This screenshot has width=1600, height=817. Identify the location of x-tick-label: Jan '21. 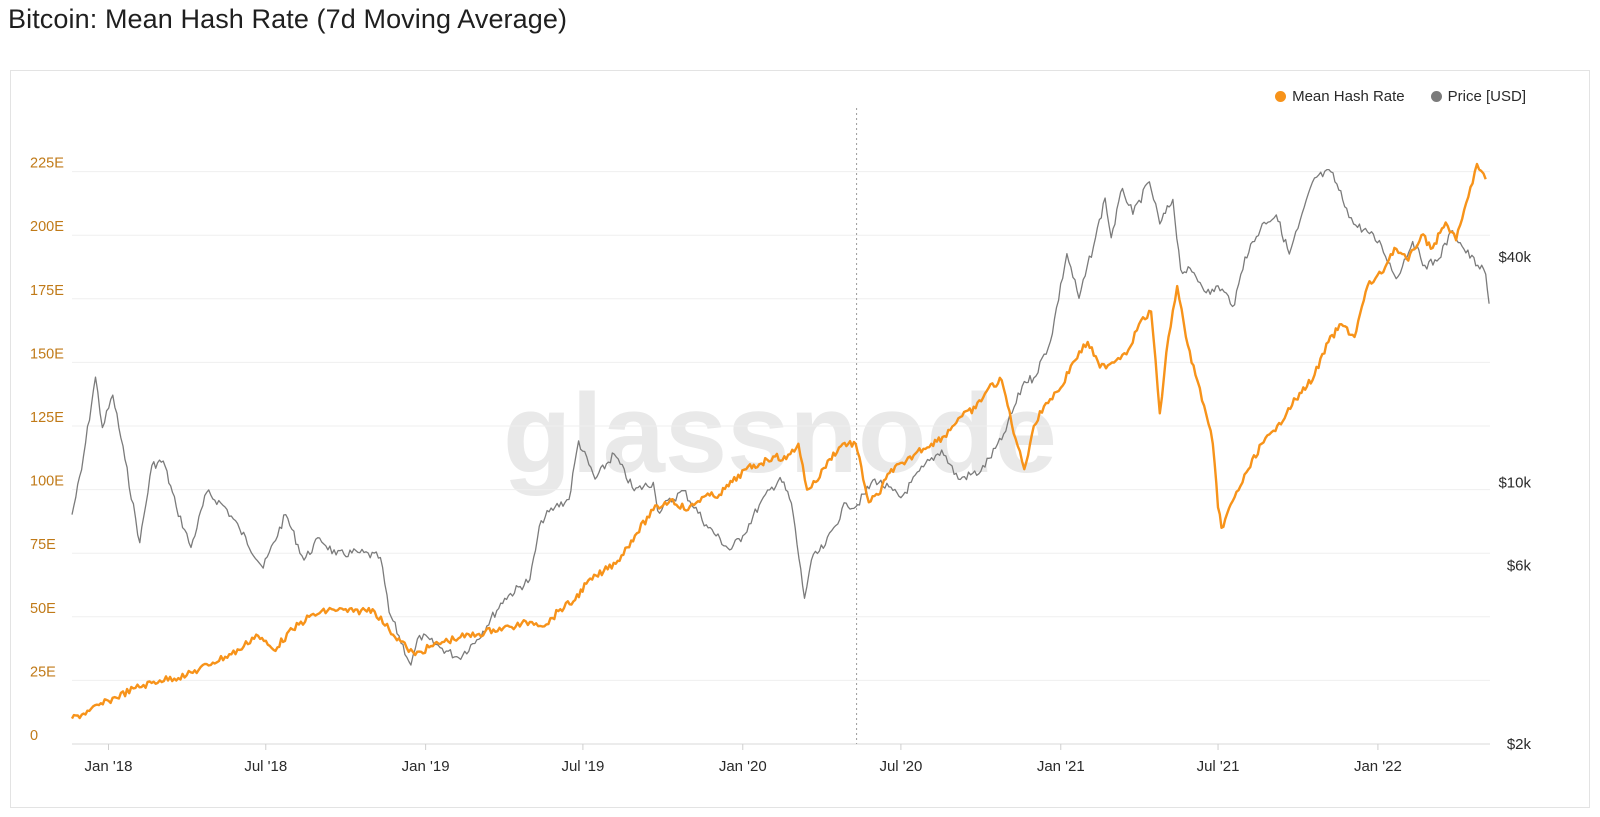
(1061, 766).